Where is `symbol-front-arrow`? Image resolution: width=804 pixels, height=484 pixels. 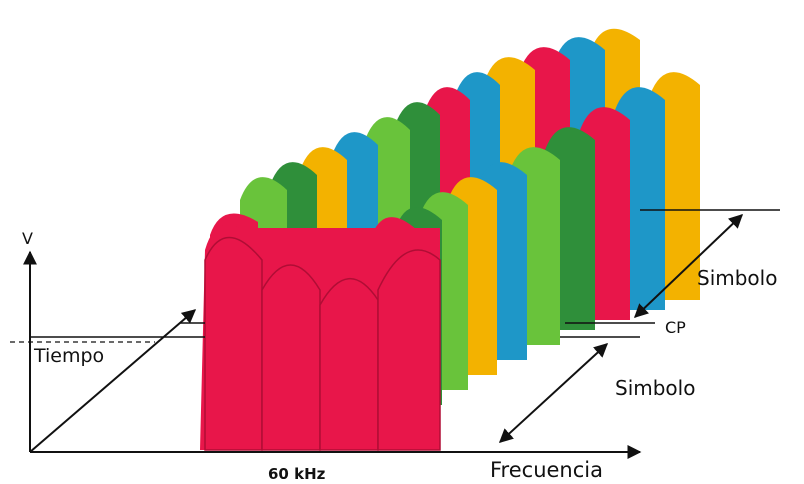
symbol-front-arrow is located at coordinates (553, 393).